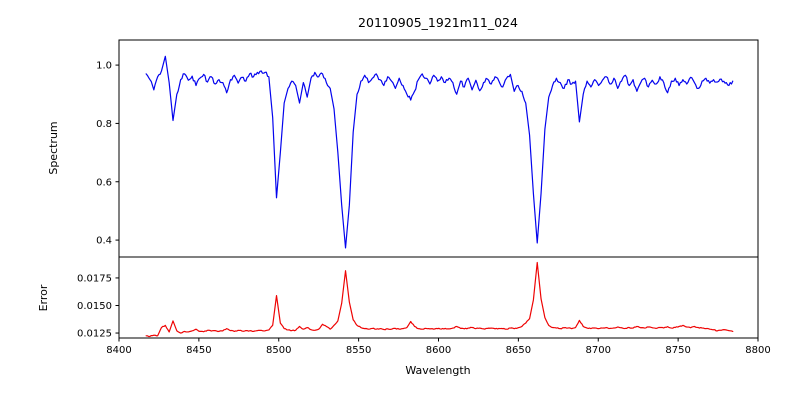  What do you see at coordinates (598, 350) in the screenshot?
I see `x-tick-label: 8700` at bounding box center [598, 350].